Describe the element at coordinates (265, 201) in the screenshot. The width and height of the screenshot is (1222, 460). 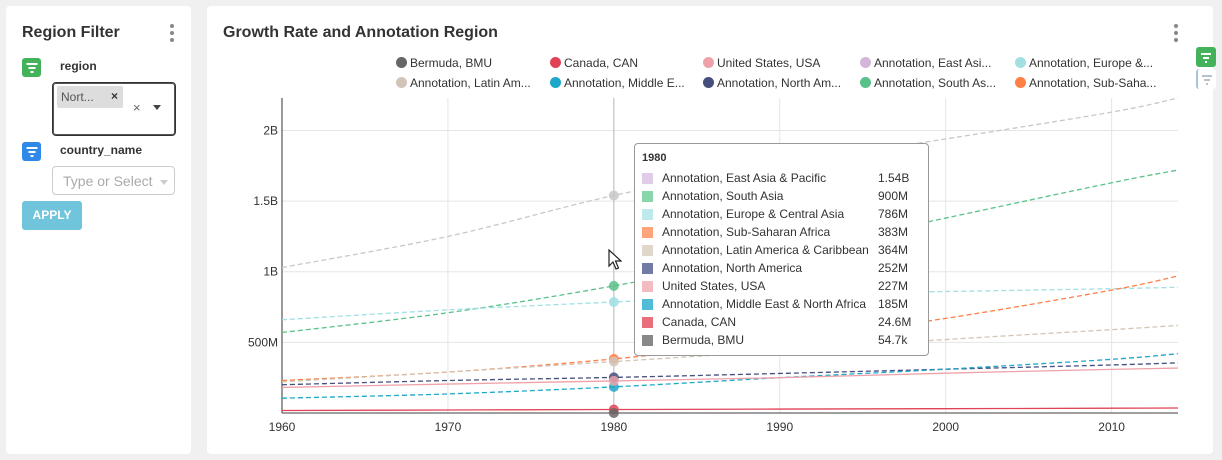
I see `y-tick-label: 1.5B` at that location.